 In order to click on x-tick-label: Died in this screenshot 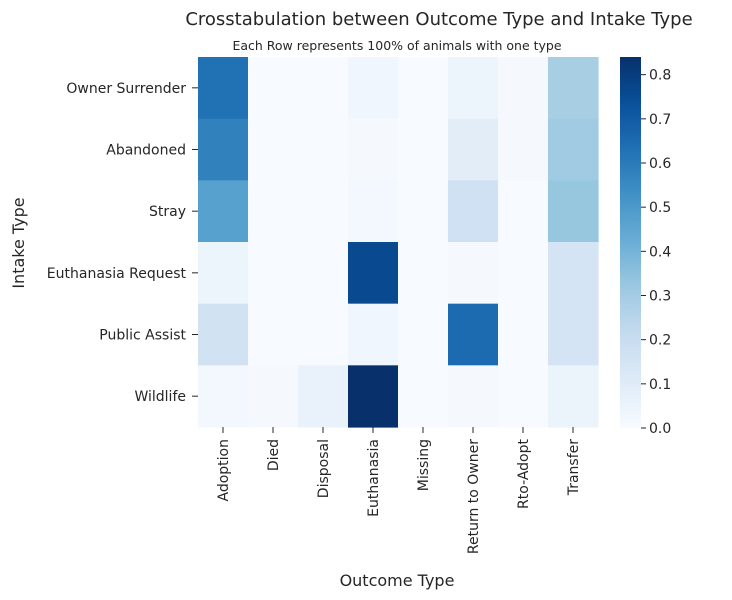, I will do `click(274, 455)`.